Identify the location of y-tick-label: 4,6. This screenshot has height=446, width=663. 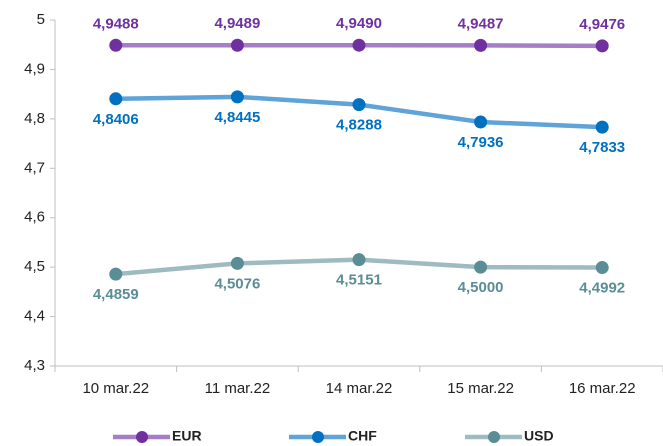
(34, 217).